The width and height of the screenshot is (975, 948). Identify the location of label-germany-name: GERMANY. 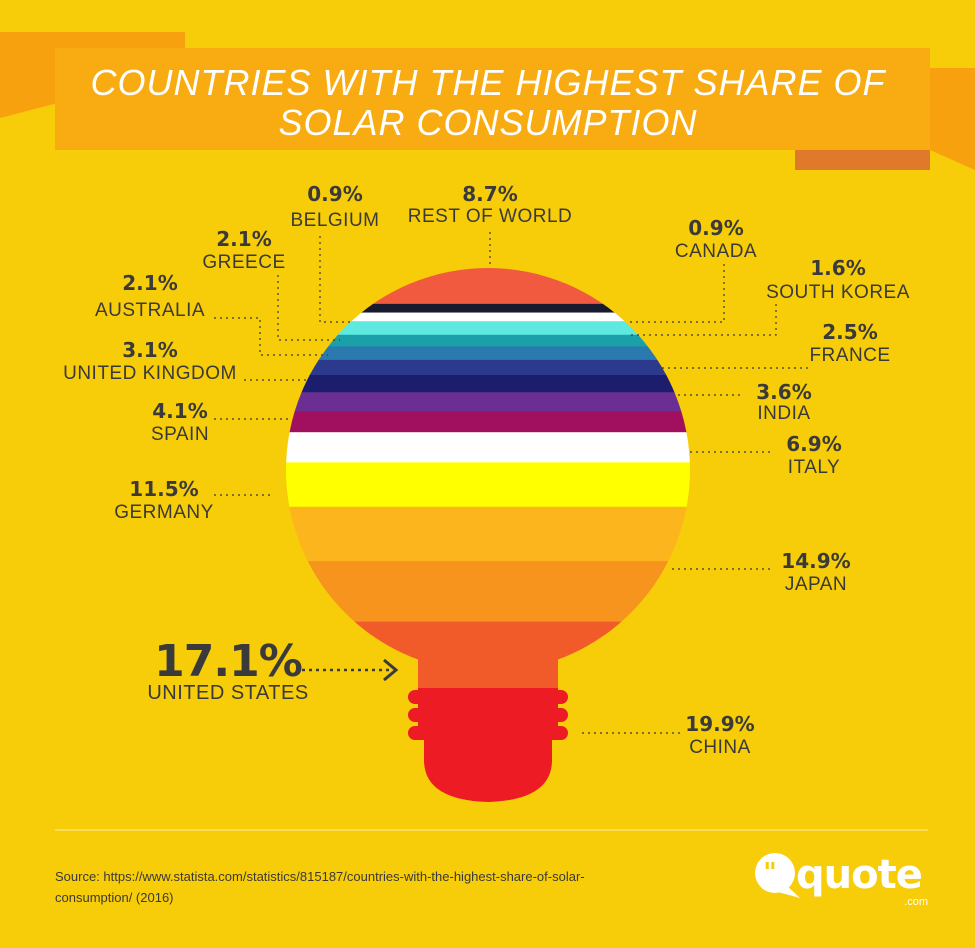
(164, 512).